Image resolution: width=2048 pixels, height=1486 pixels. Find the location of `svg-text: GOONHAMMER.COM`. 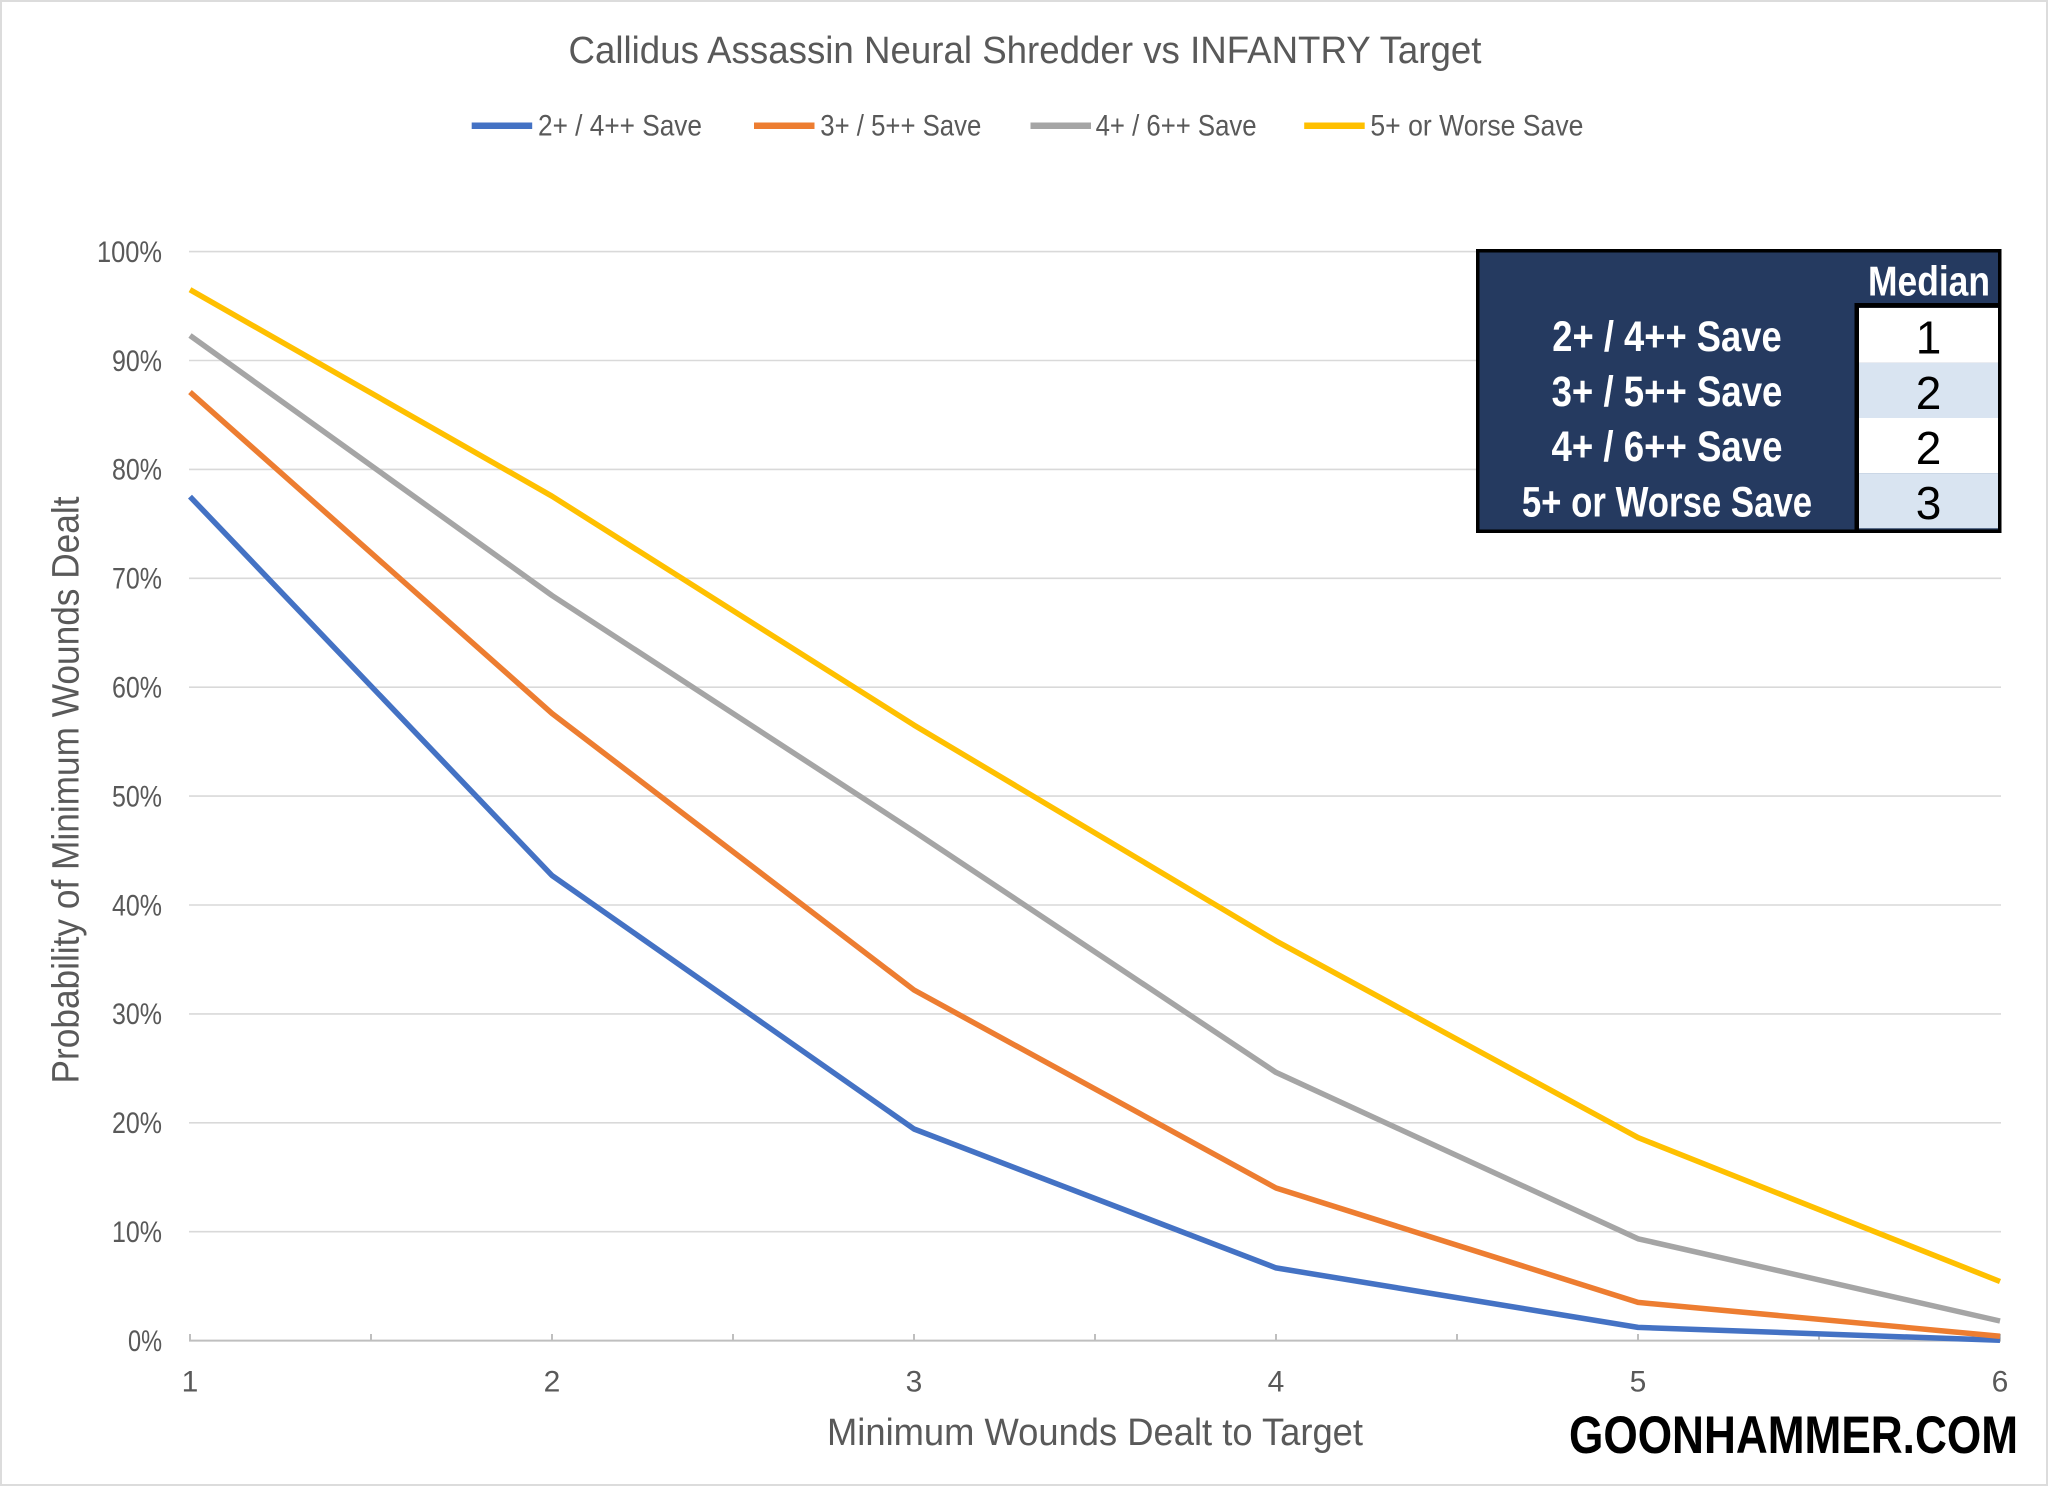

svg-text: GOONHAMMER.COM is located at coordinates (1793, 1435).